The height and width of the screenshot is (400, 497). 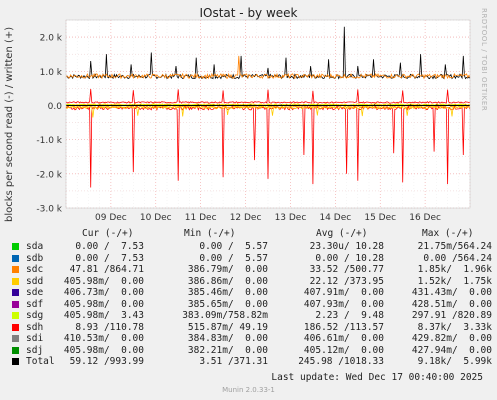 I want to click on legend-cur: 59.12 /993.99, so click(x=106, y=361).